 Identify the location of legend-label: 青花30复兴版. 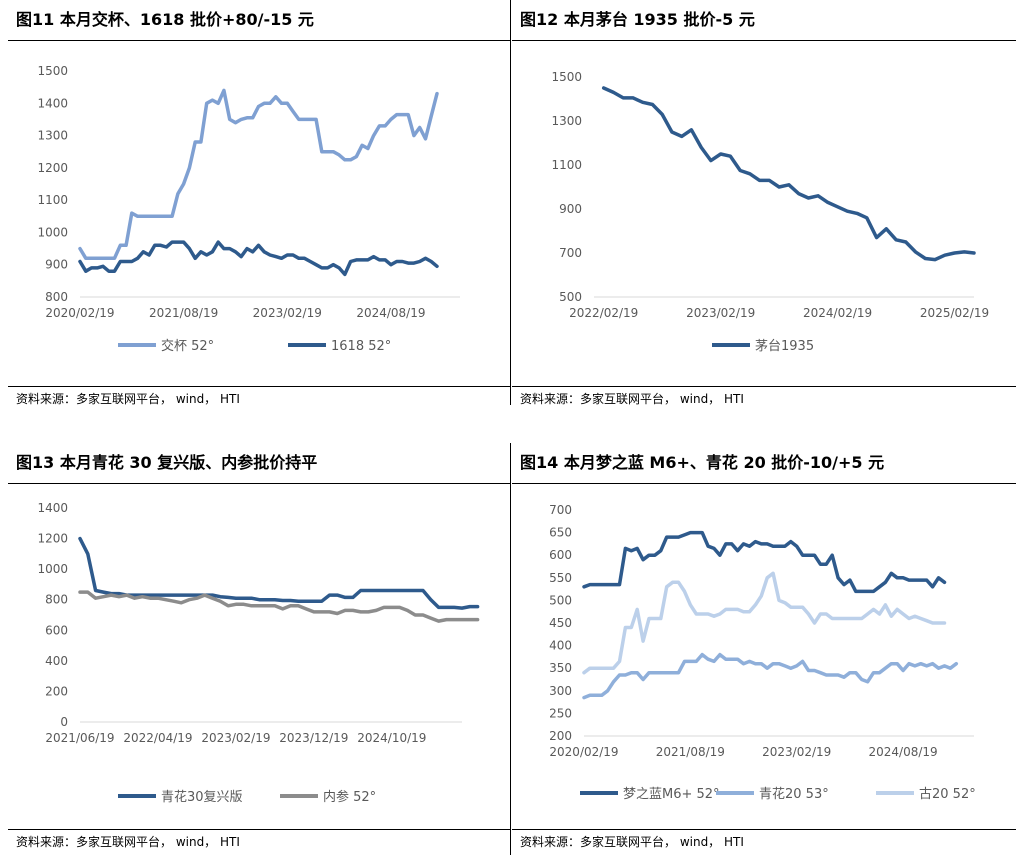
(202, 797).